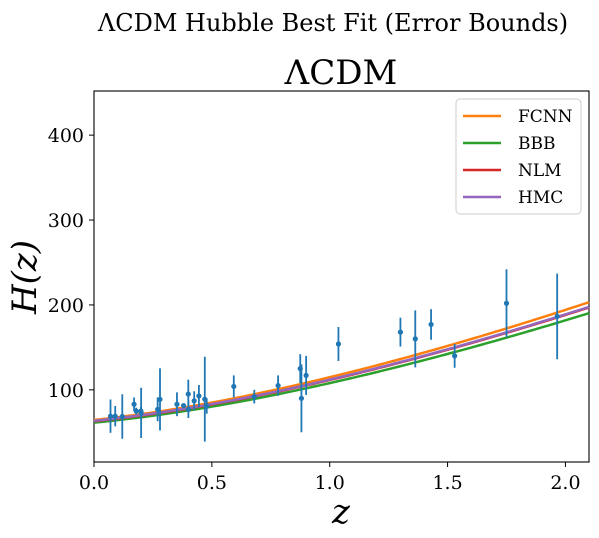  I want to click on legend-box, so click(518, 156).